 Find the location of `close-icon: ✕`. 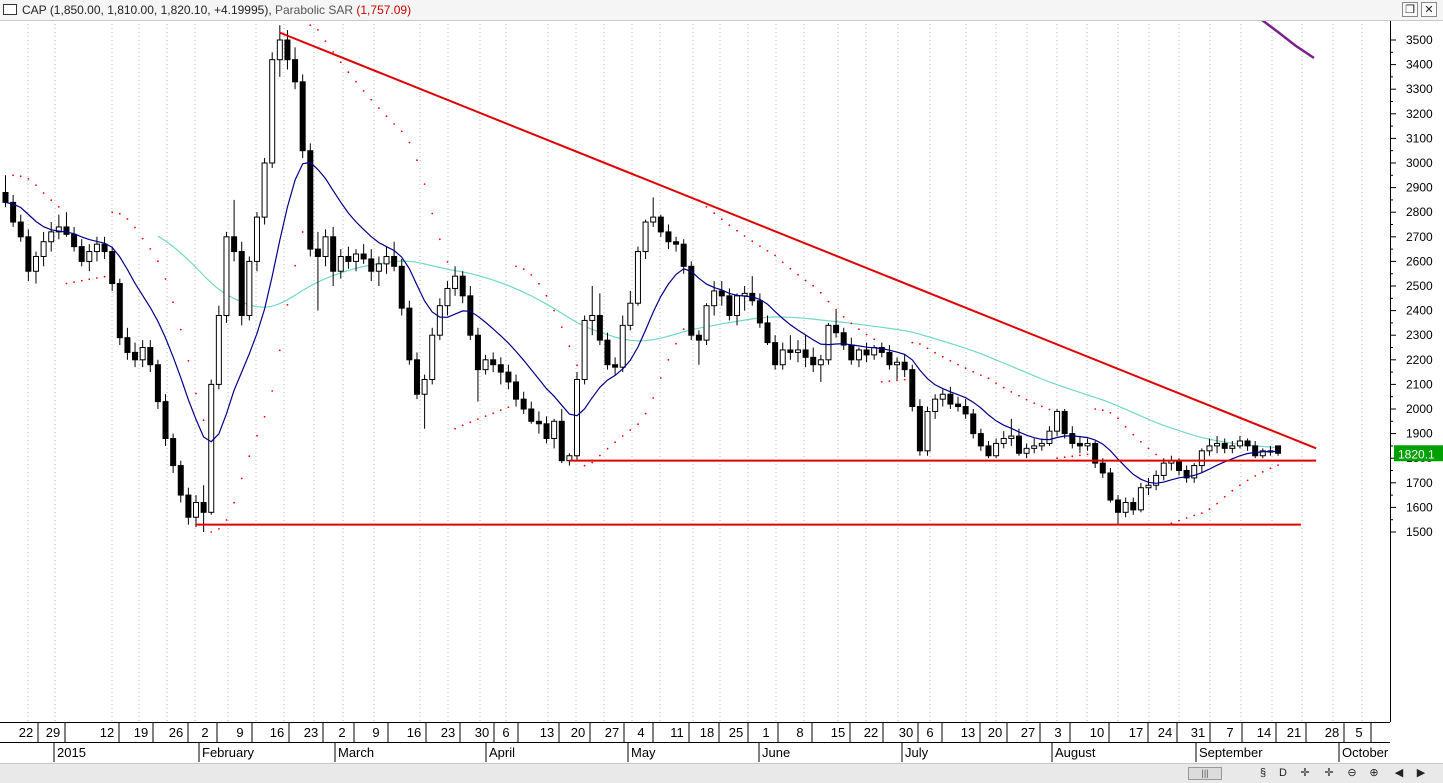

close-icon: ✕ is located at coordinates (1429, 9).